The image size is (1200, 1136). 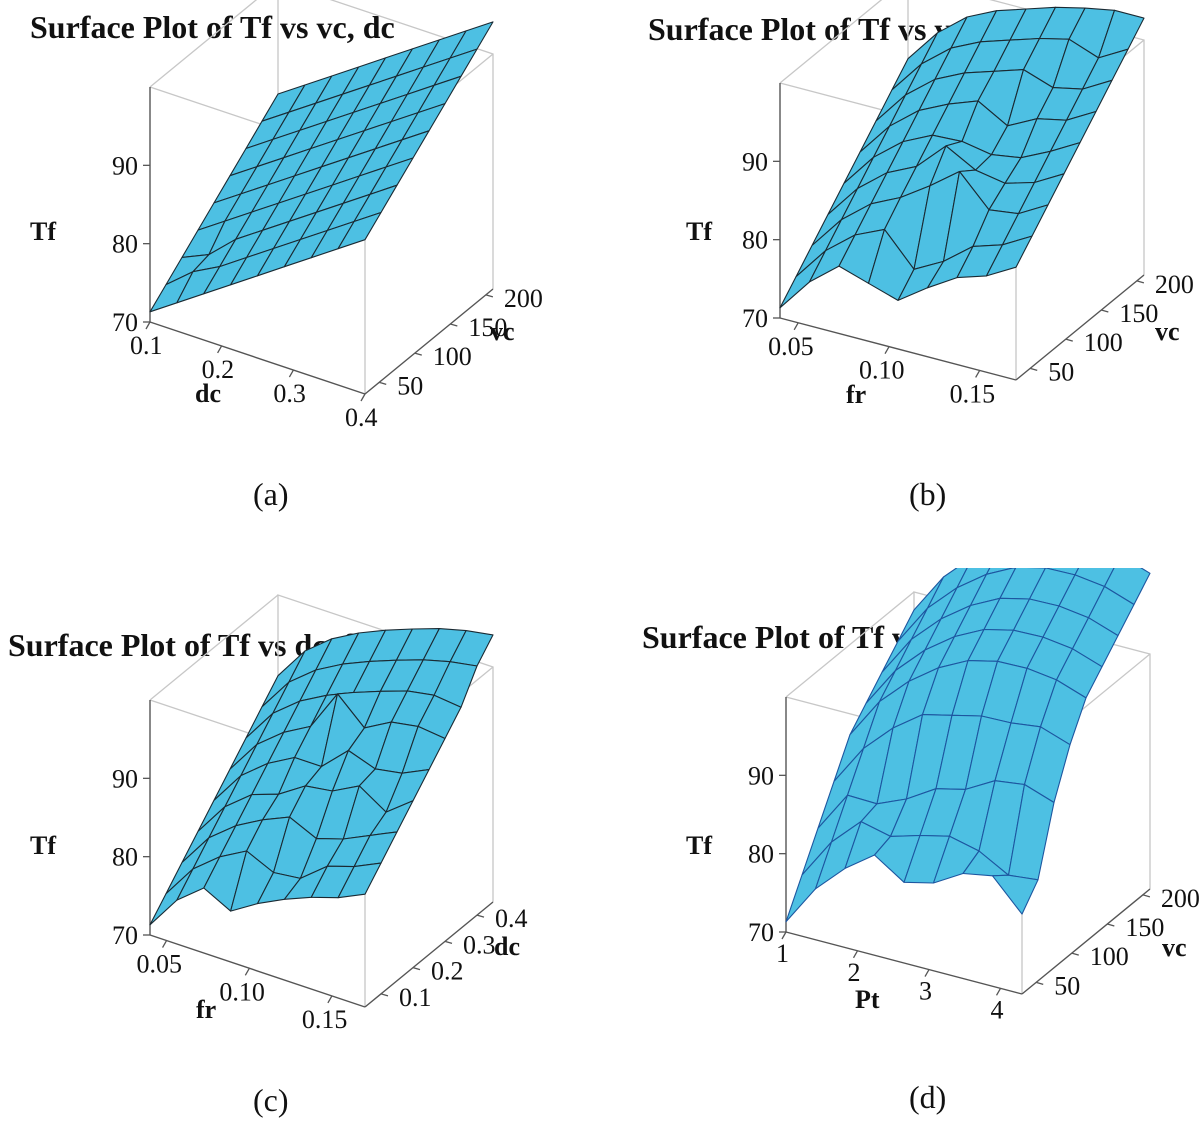 I want to click on x-tick-label: 4, so click(x=997, y=1009).